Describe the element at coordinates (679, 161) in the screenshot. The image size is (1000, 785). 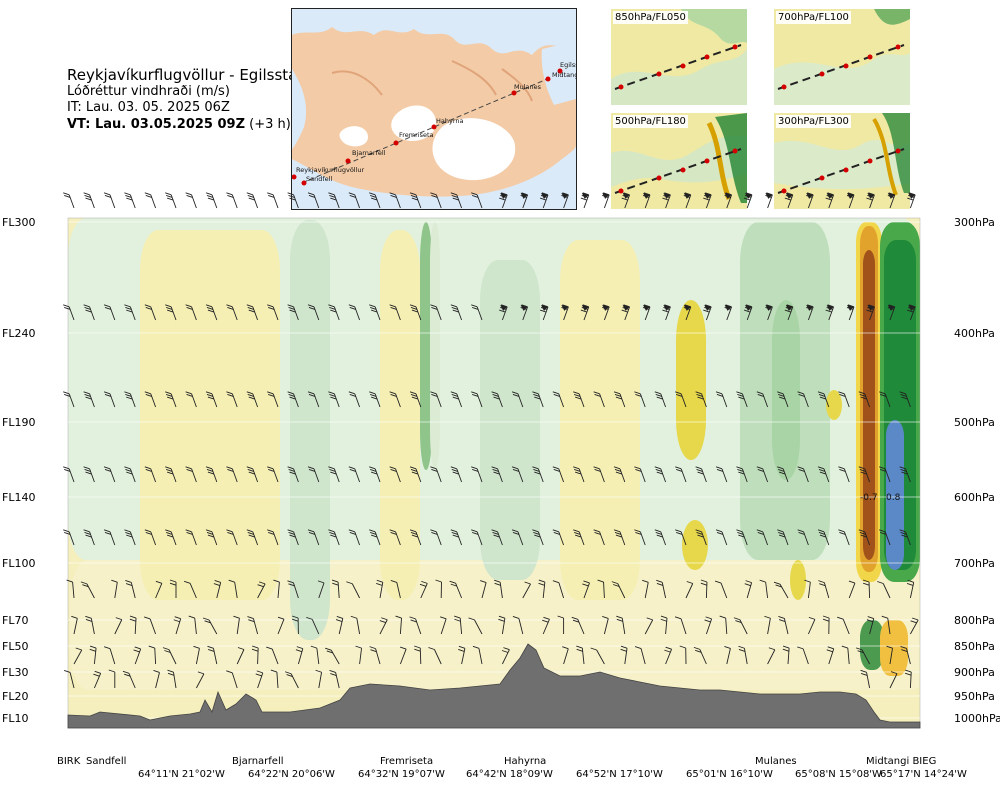
I see `thumbnail-500hpa: 500hPa/FL180` at that location.